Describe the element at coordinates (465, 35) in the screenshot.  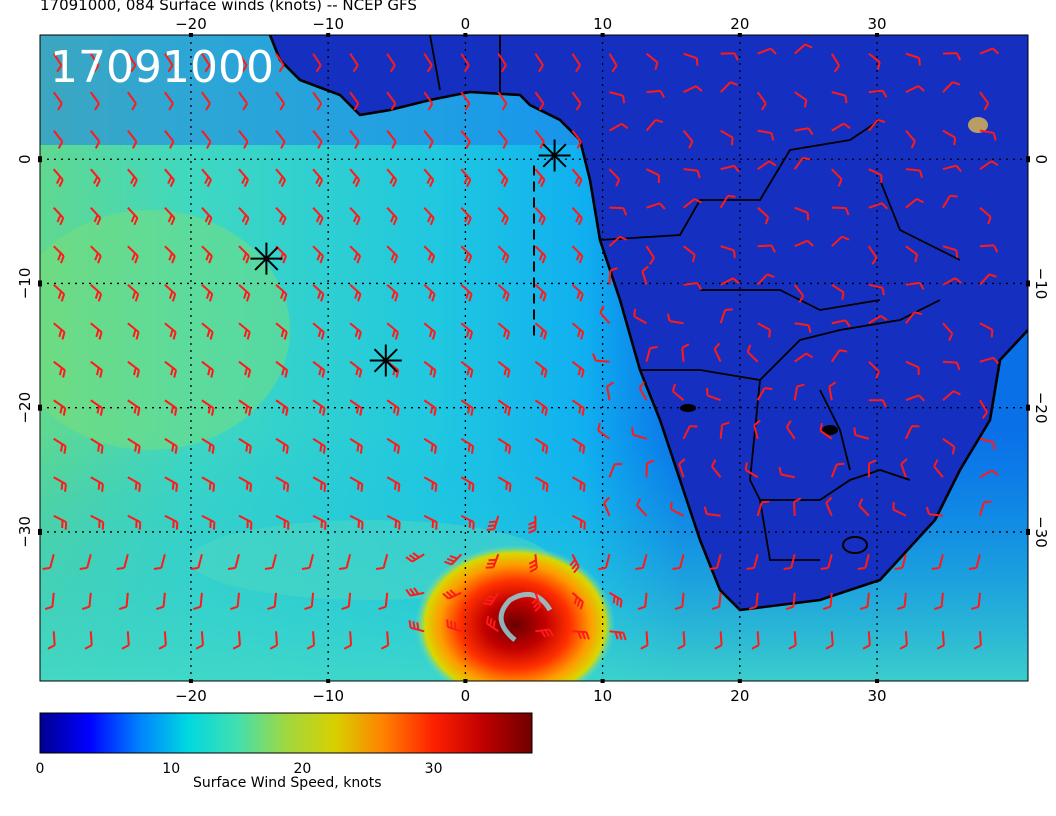
I see `lon-tick-top` at that location.